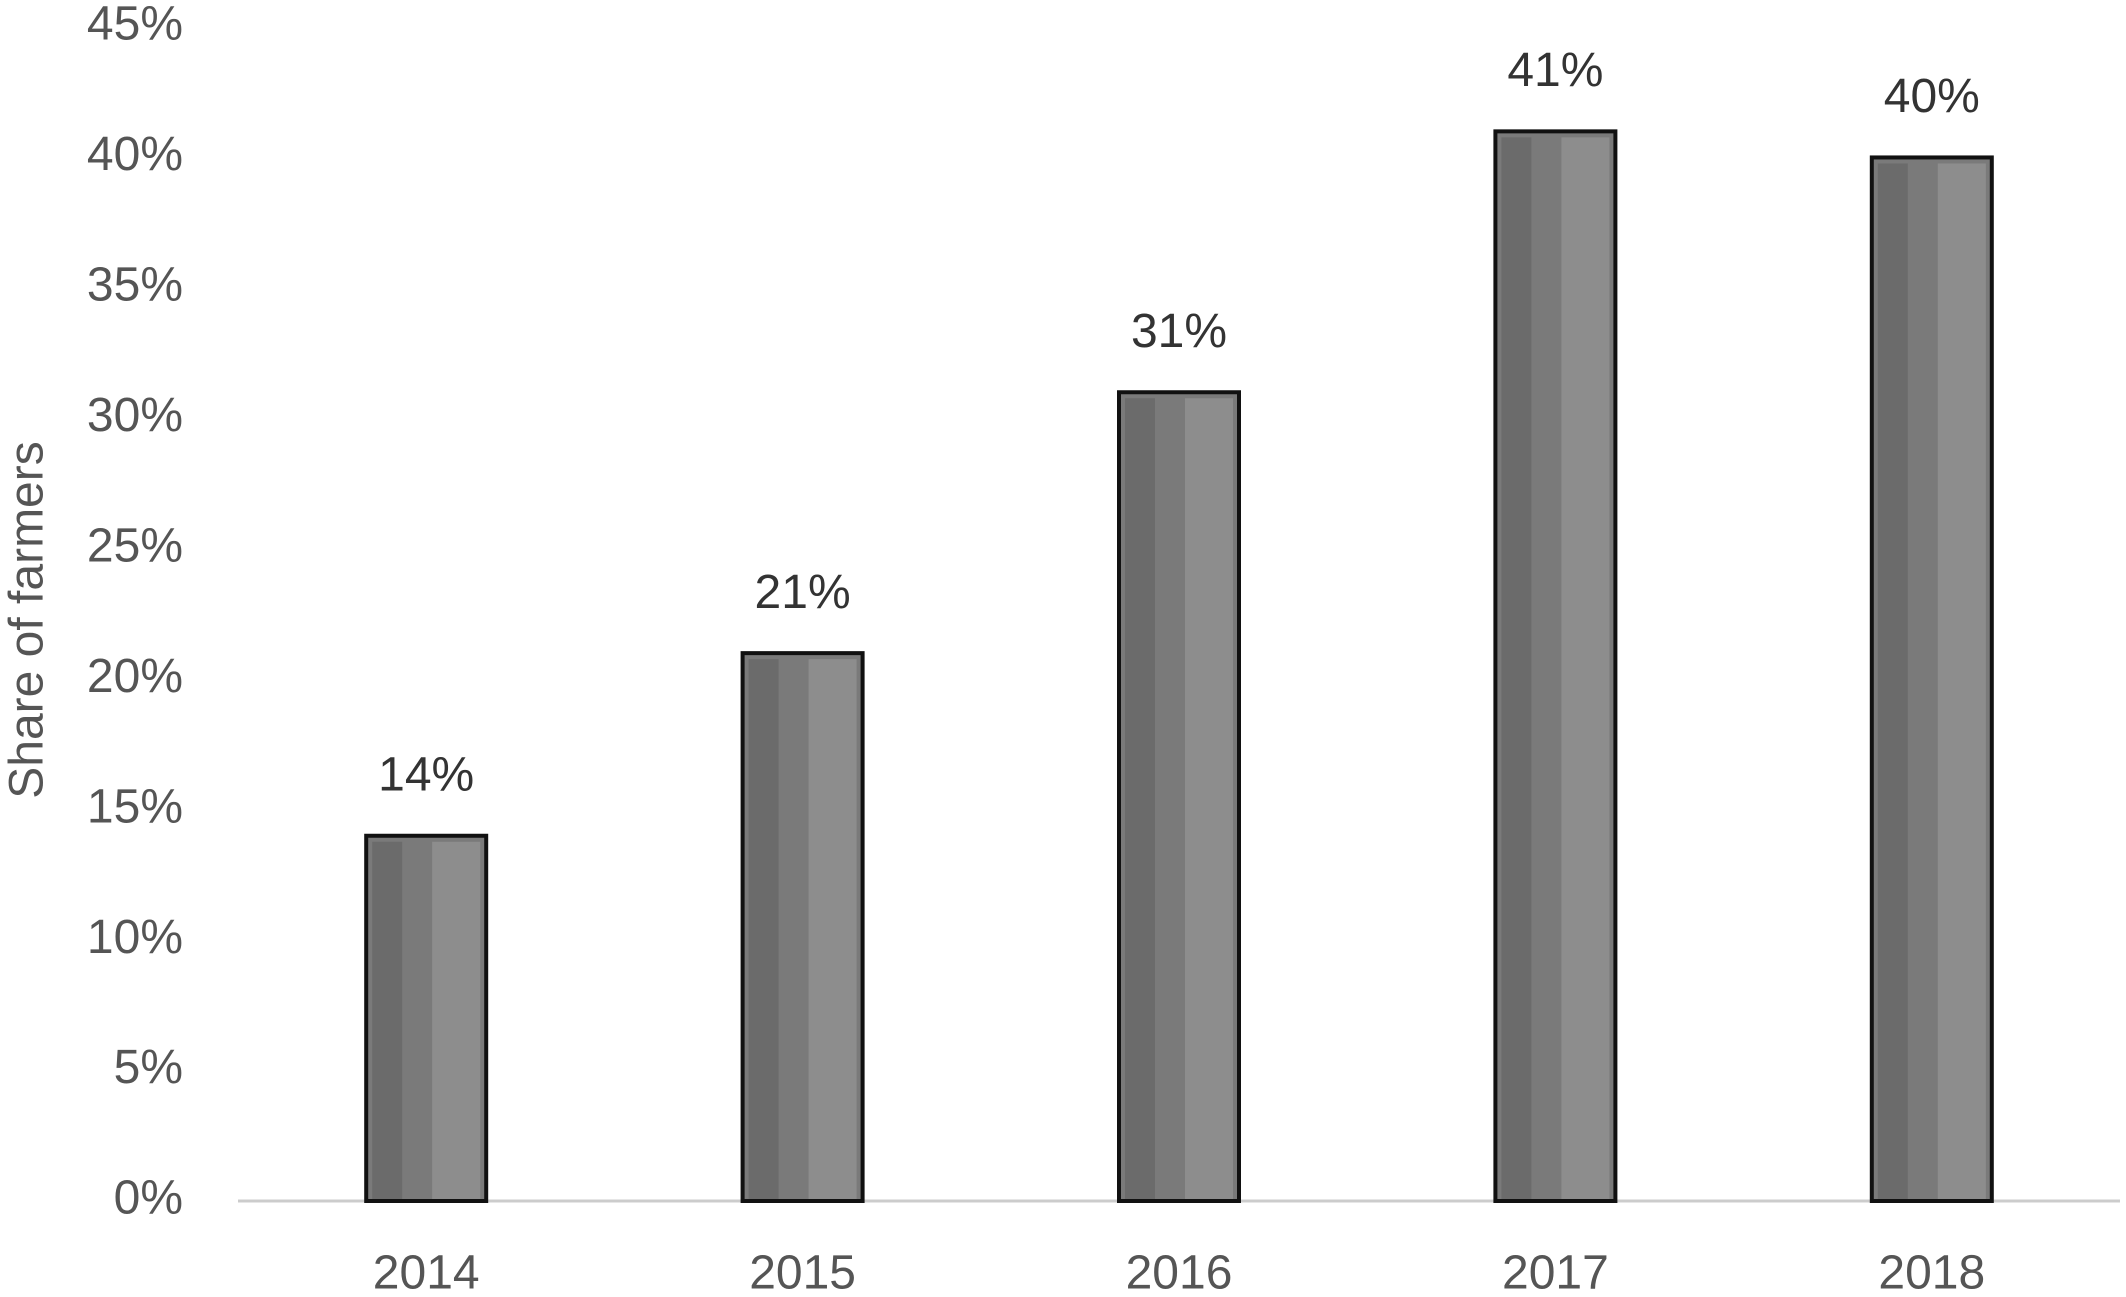  Describe the element at coordinates (135, 415) in the screenshot. I see `y-tick-label: 30%` at that location.